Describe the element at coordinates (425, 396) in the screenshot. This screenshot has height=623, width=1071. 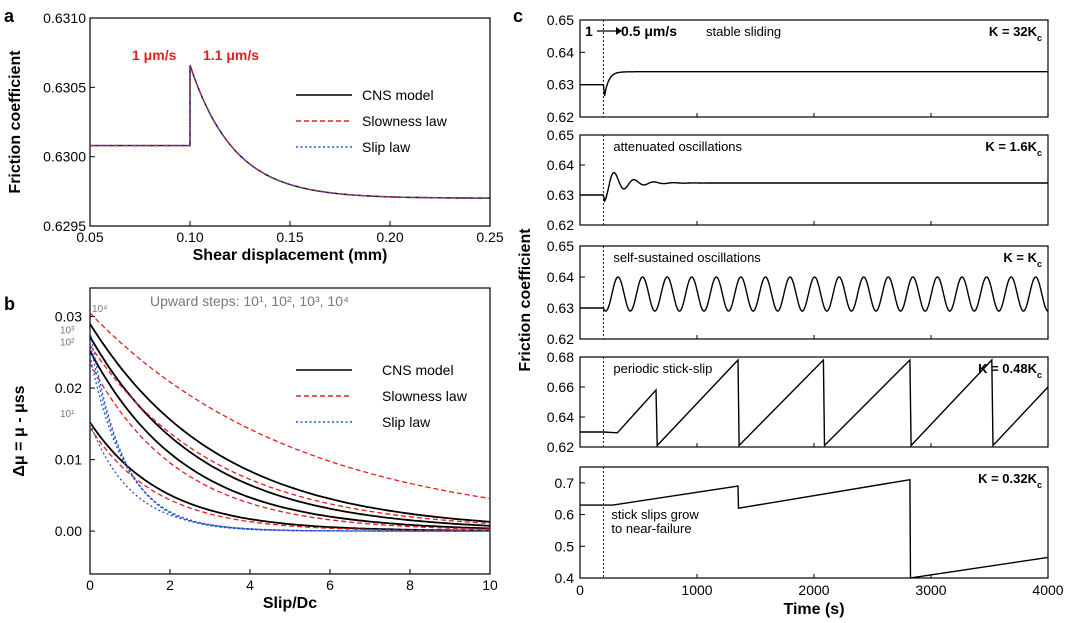
I see `panel-b-legend-label: Slowness law` at that location.